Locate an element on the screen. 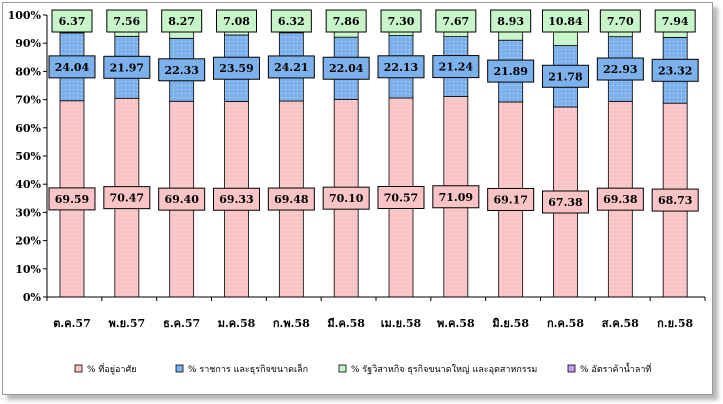  government-value-label: 23.59 is located at coordinates (236, 68).